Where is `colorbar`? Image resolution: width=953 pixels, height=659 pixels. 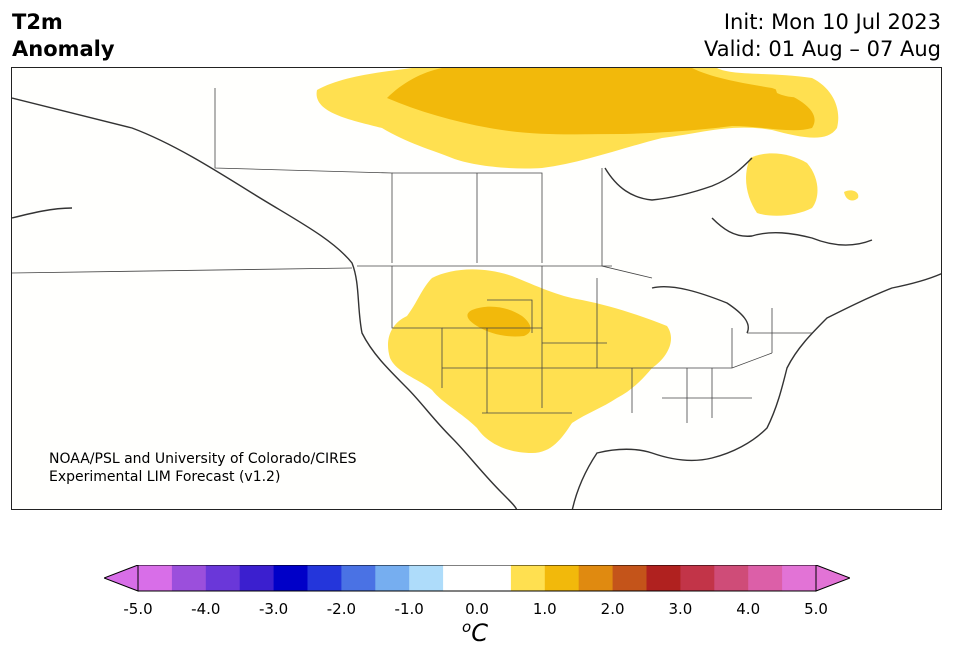
colorbar is located at coordinates (477, 578).